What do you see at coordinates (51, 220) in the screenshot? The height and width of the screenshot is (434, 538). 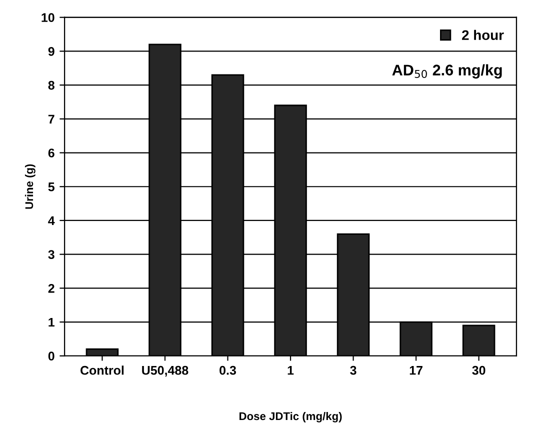 I see `y-tick-label: 4` at bounding box center [51, 220].